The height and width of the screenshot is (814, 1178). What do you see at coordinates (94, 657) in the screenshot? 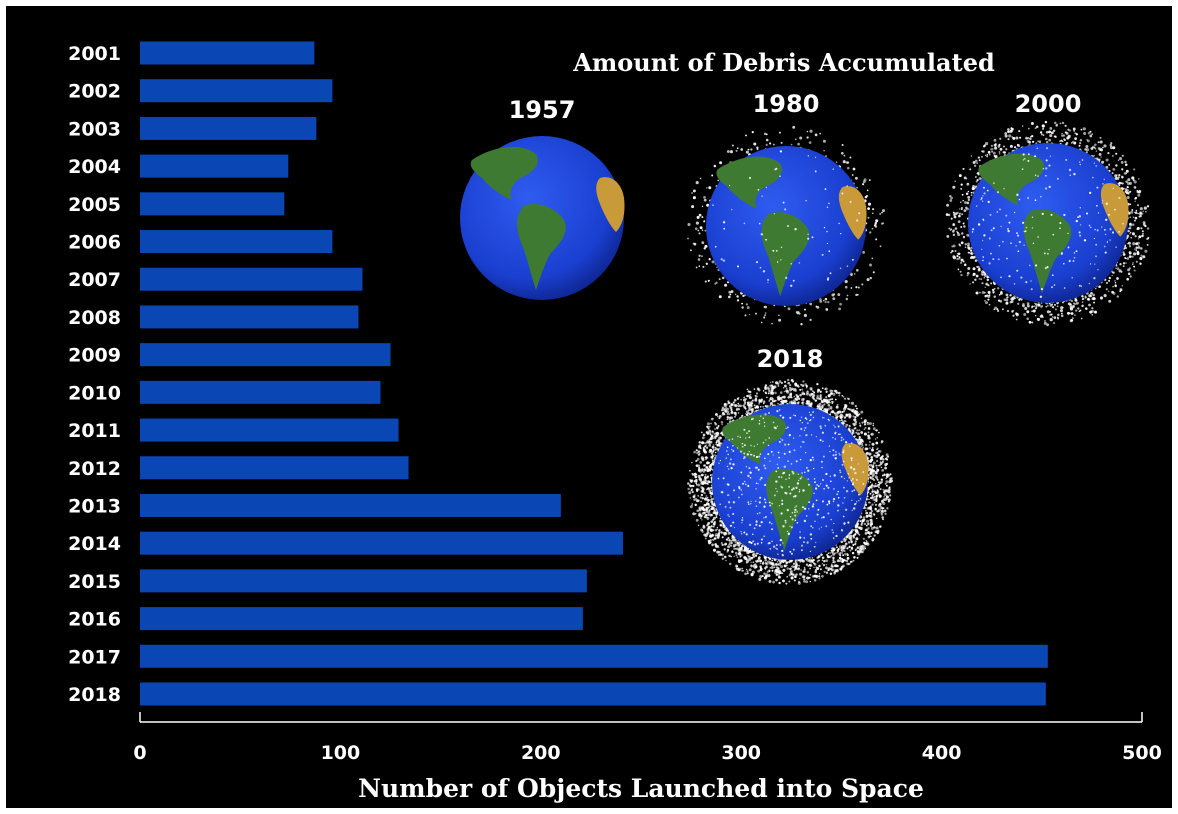
I see `y-tick-label-2017: 2017` at bounding box center [94, 657].